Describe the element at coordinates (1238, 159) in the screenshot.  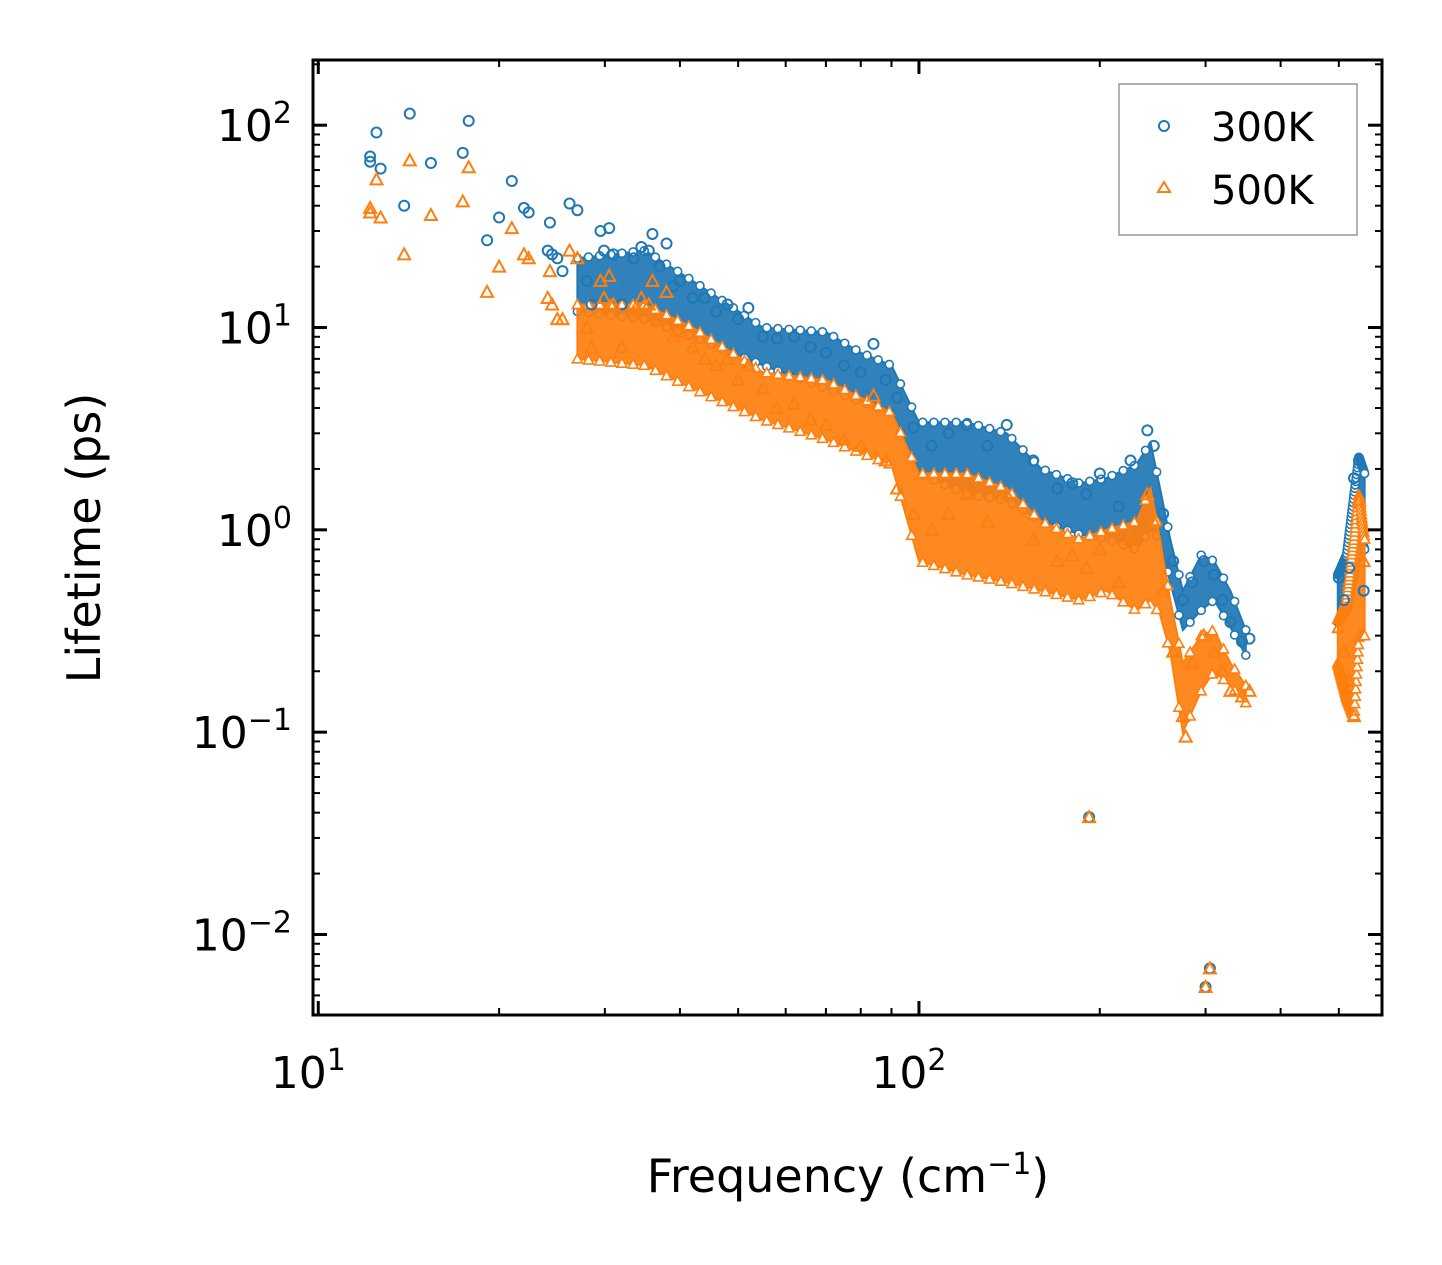
I see `legend-box` at that location.